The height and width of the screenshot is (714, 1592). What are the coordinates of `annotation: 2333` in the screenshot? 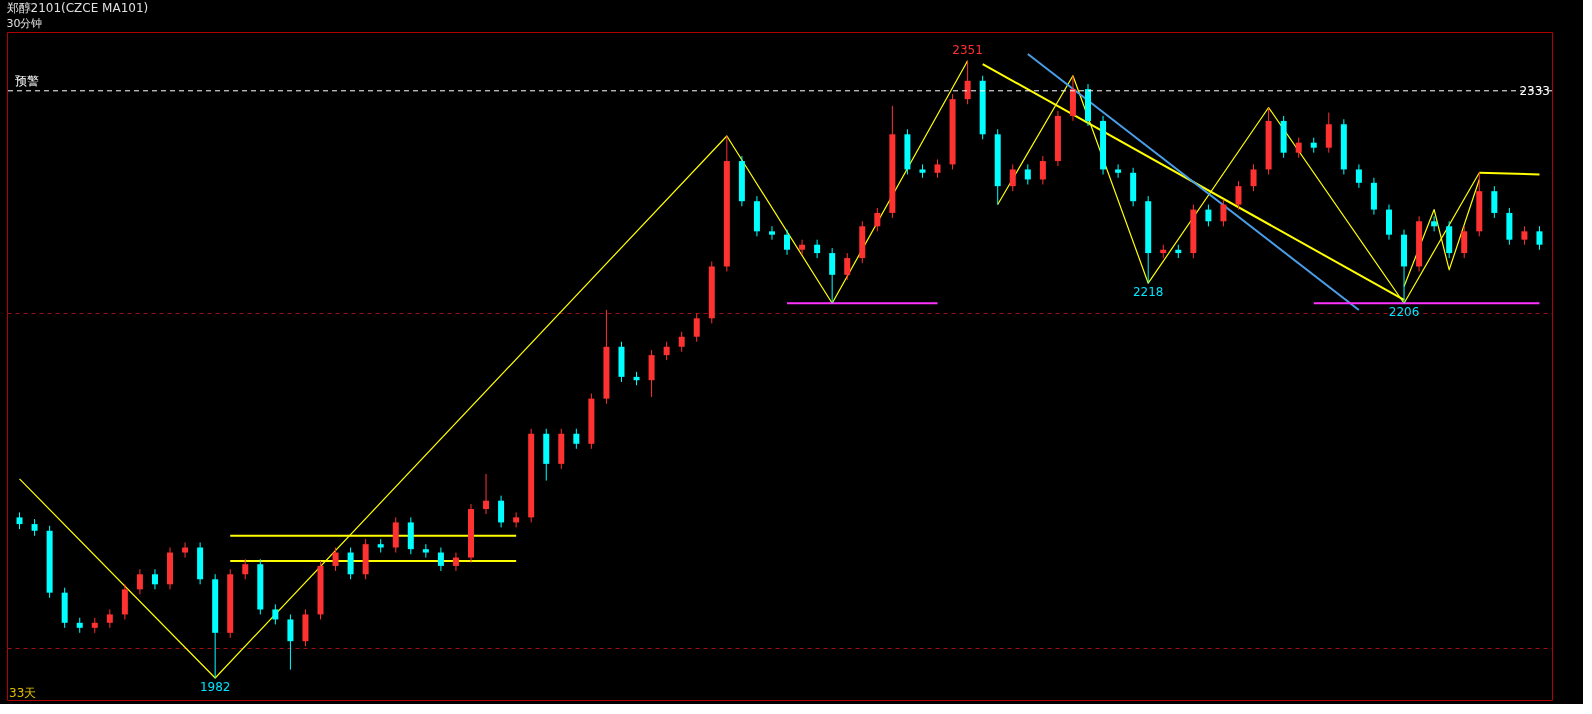 It's located at (1534, 90).